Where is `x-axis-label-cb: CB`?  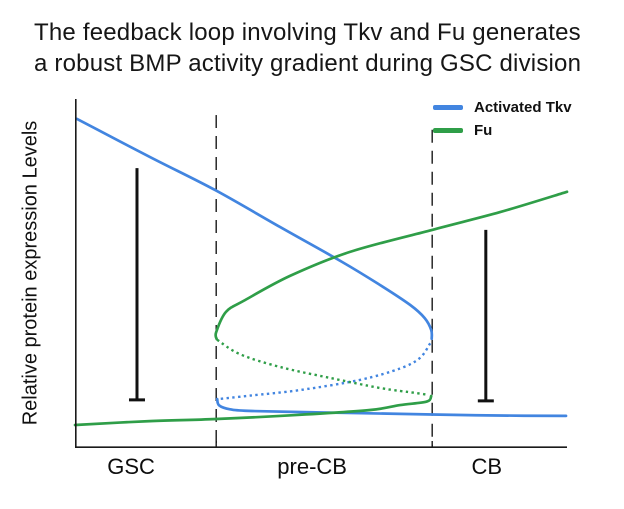
x-axis-label-cb: CB is located at coordinates (487, 466).